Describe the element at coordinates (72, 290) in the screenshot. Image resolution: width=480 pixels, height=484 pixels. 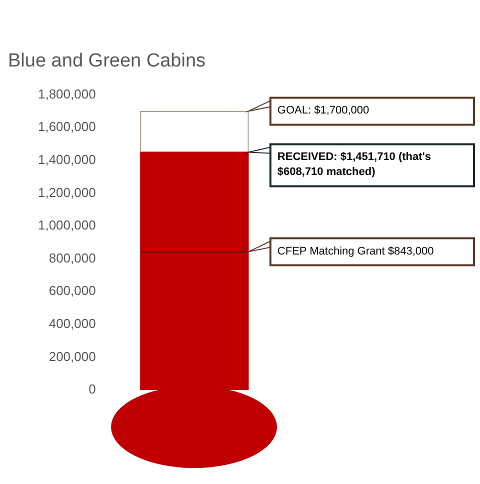
I see `y-tick-label: 600,000` at that location.